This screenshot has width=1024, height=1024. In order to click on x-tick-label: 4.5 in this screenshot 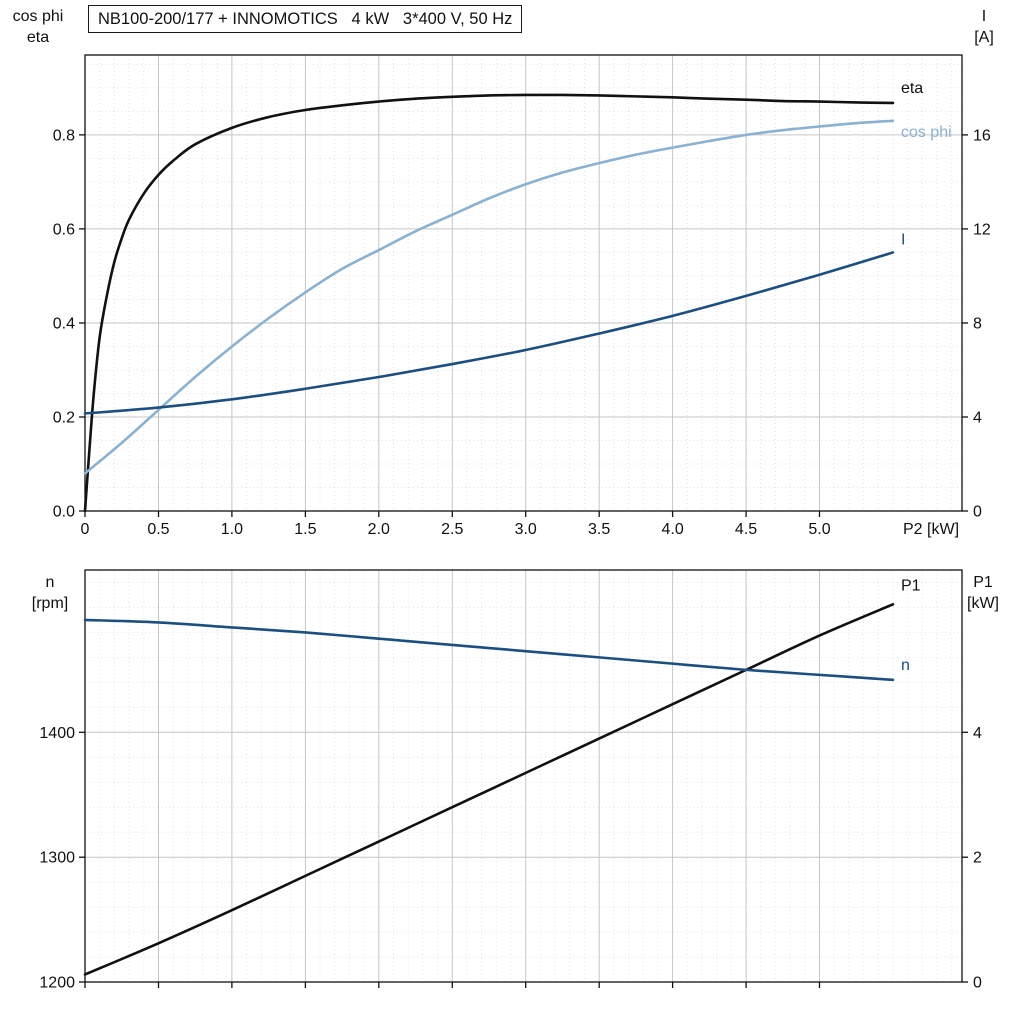, I will do `click(746, 529)`.